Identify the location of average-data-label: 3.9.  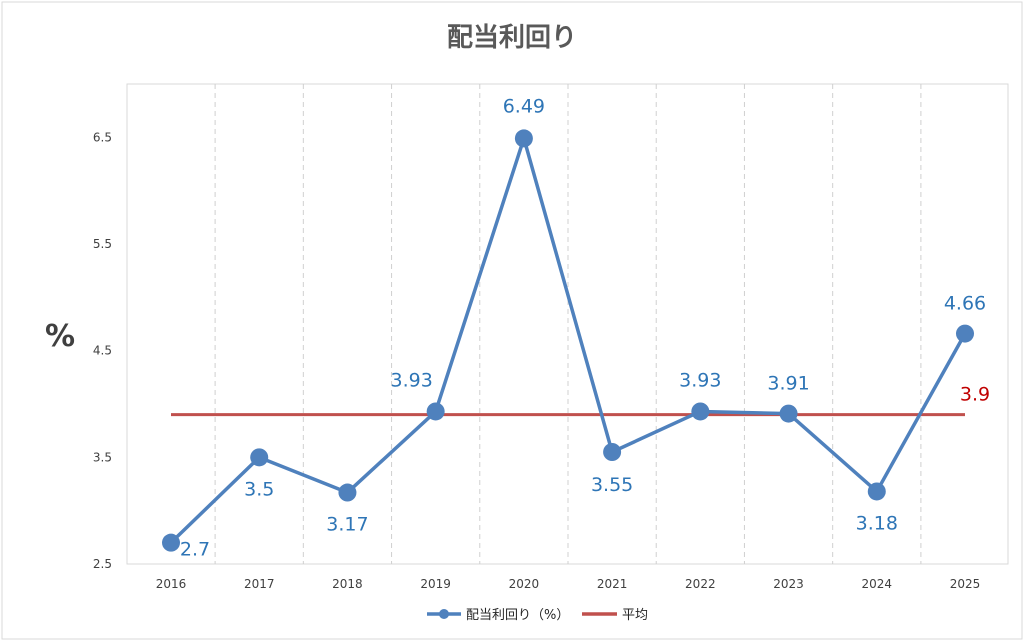
(975, 395).